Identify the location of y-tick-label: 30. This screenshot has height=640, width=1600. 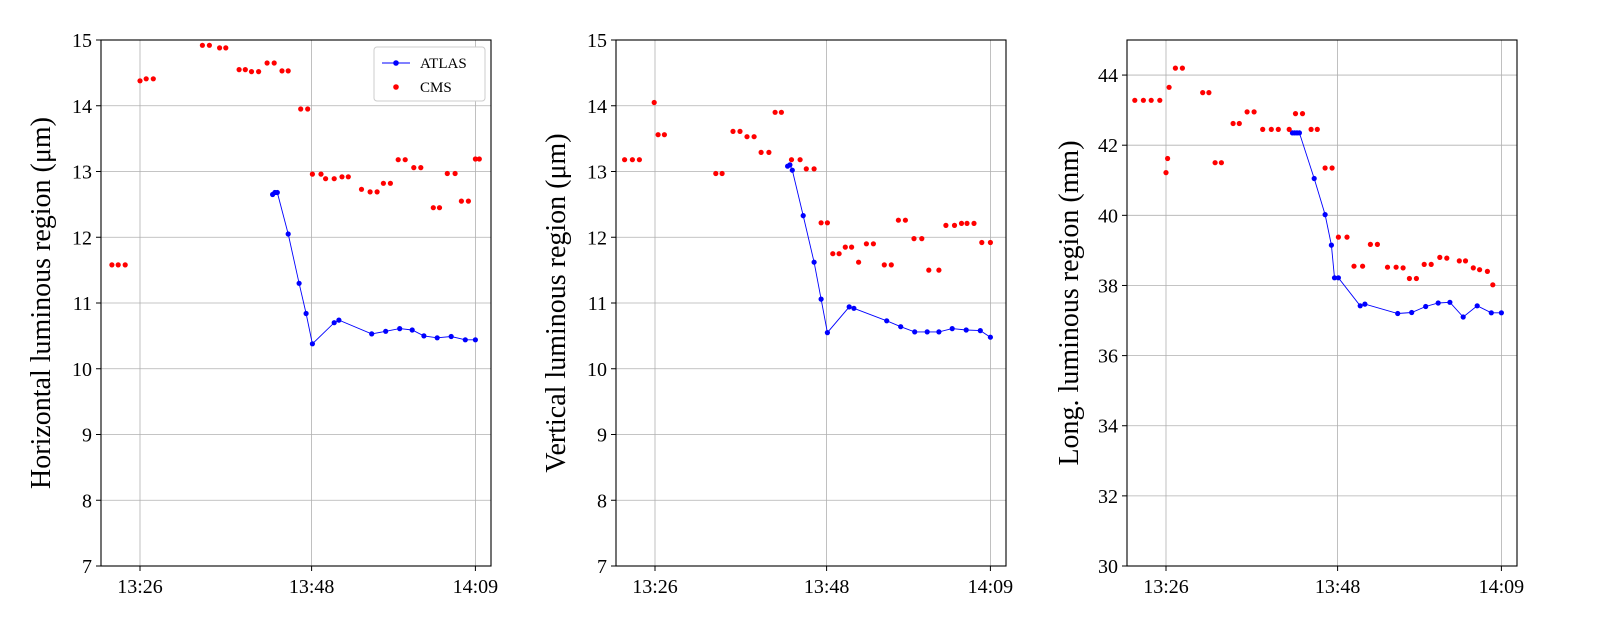
(1108, 567).